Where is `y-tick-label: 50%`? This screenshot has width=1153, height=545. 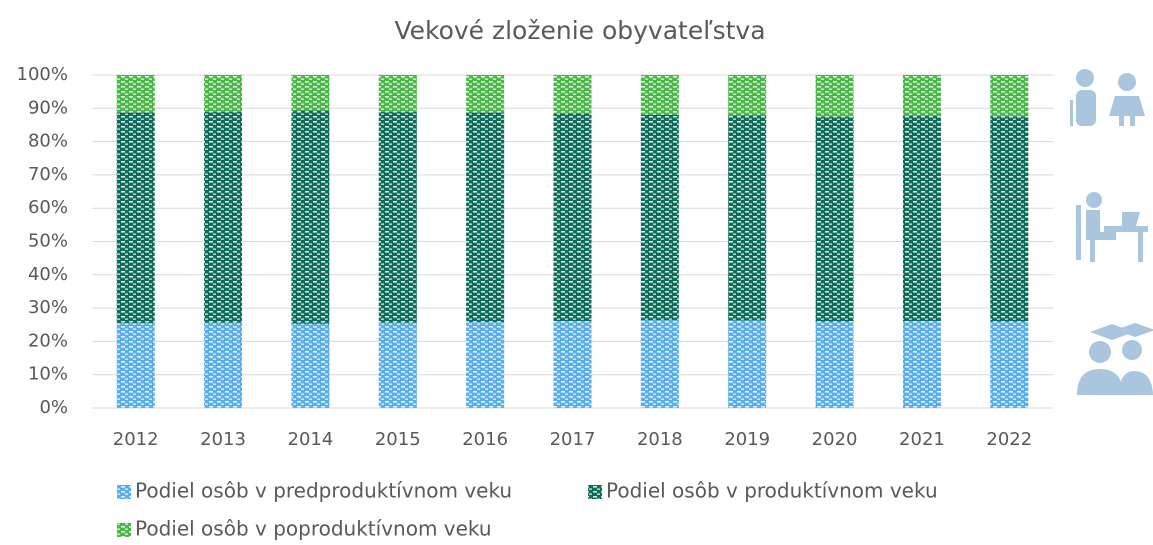 y-tick-label: 50% is located at coordinates (48, 241).